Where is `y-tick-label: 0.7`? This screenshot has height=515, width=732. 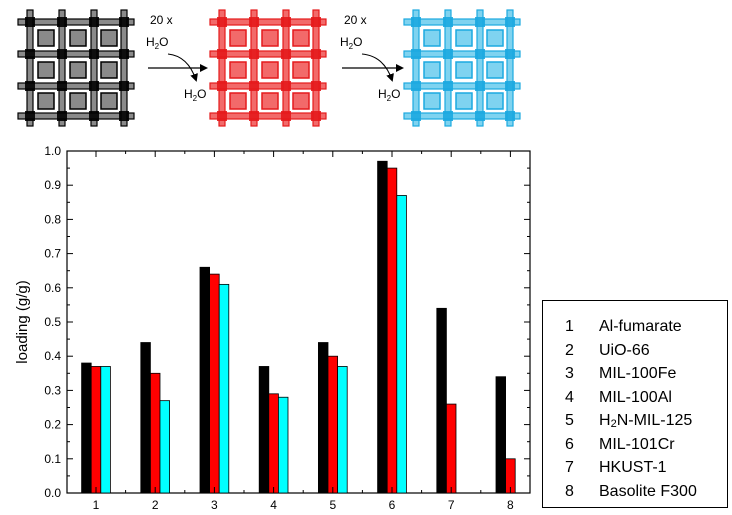 y-tick-label: 0.7 is located at coordinates (52, 254).